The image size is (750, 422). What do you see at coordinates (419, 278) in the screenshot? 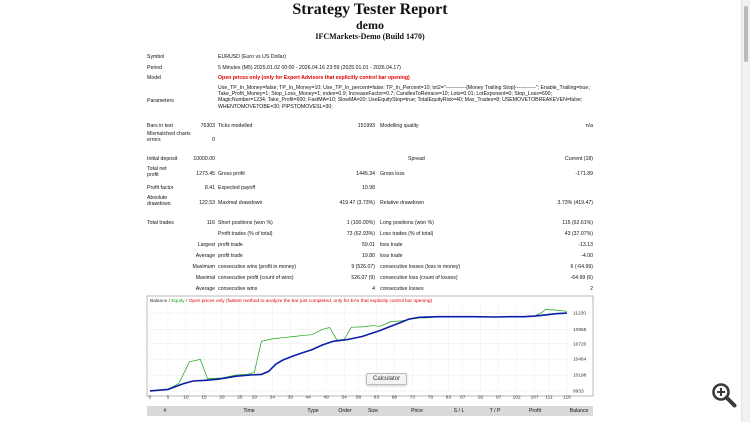
I see `maximal-loss-label: consecutive loss (count of losses)` at bounding box center [419, 278].